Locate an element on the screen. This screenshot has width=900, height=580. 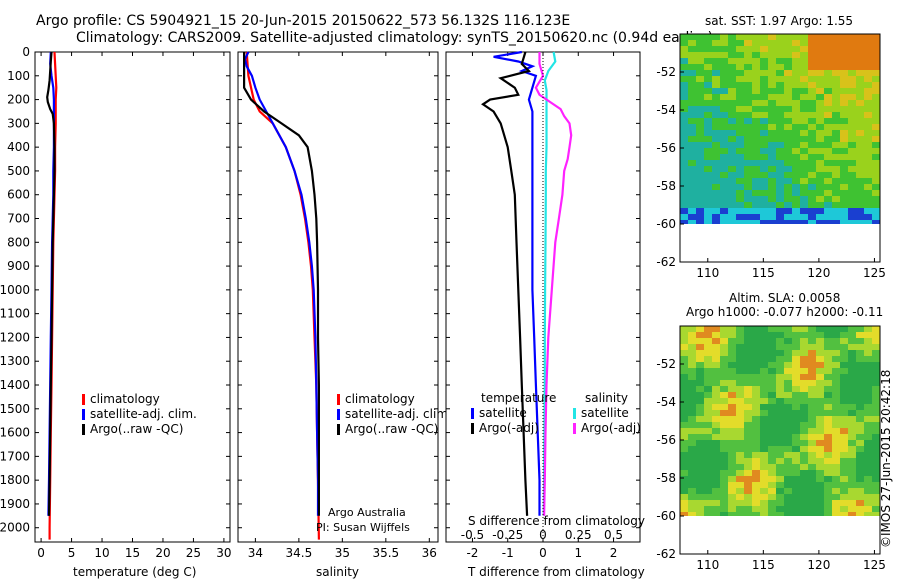
x-tick-label: 2 is located at coordinates (614, 553).